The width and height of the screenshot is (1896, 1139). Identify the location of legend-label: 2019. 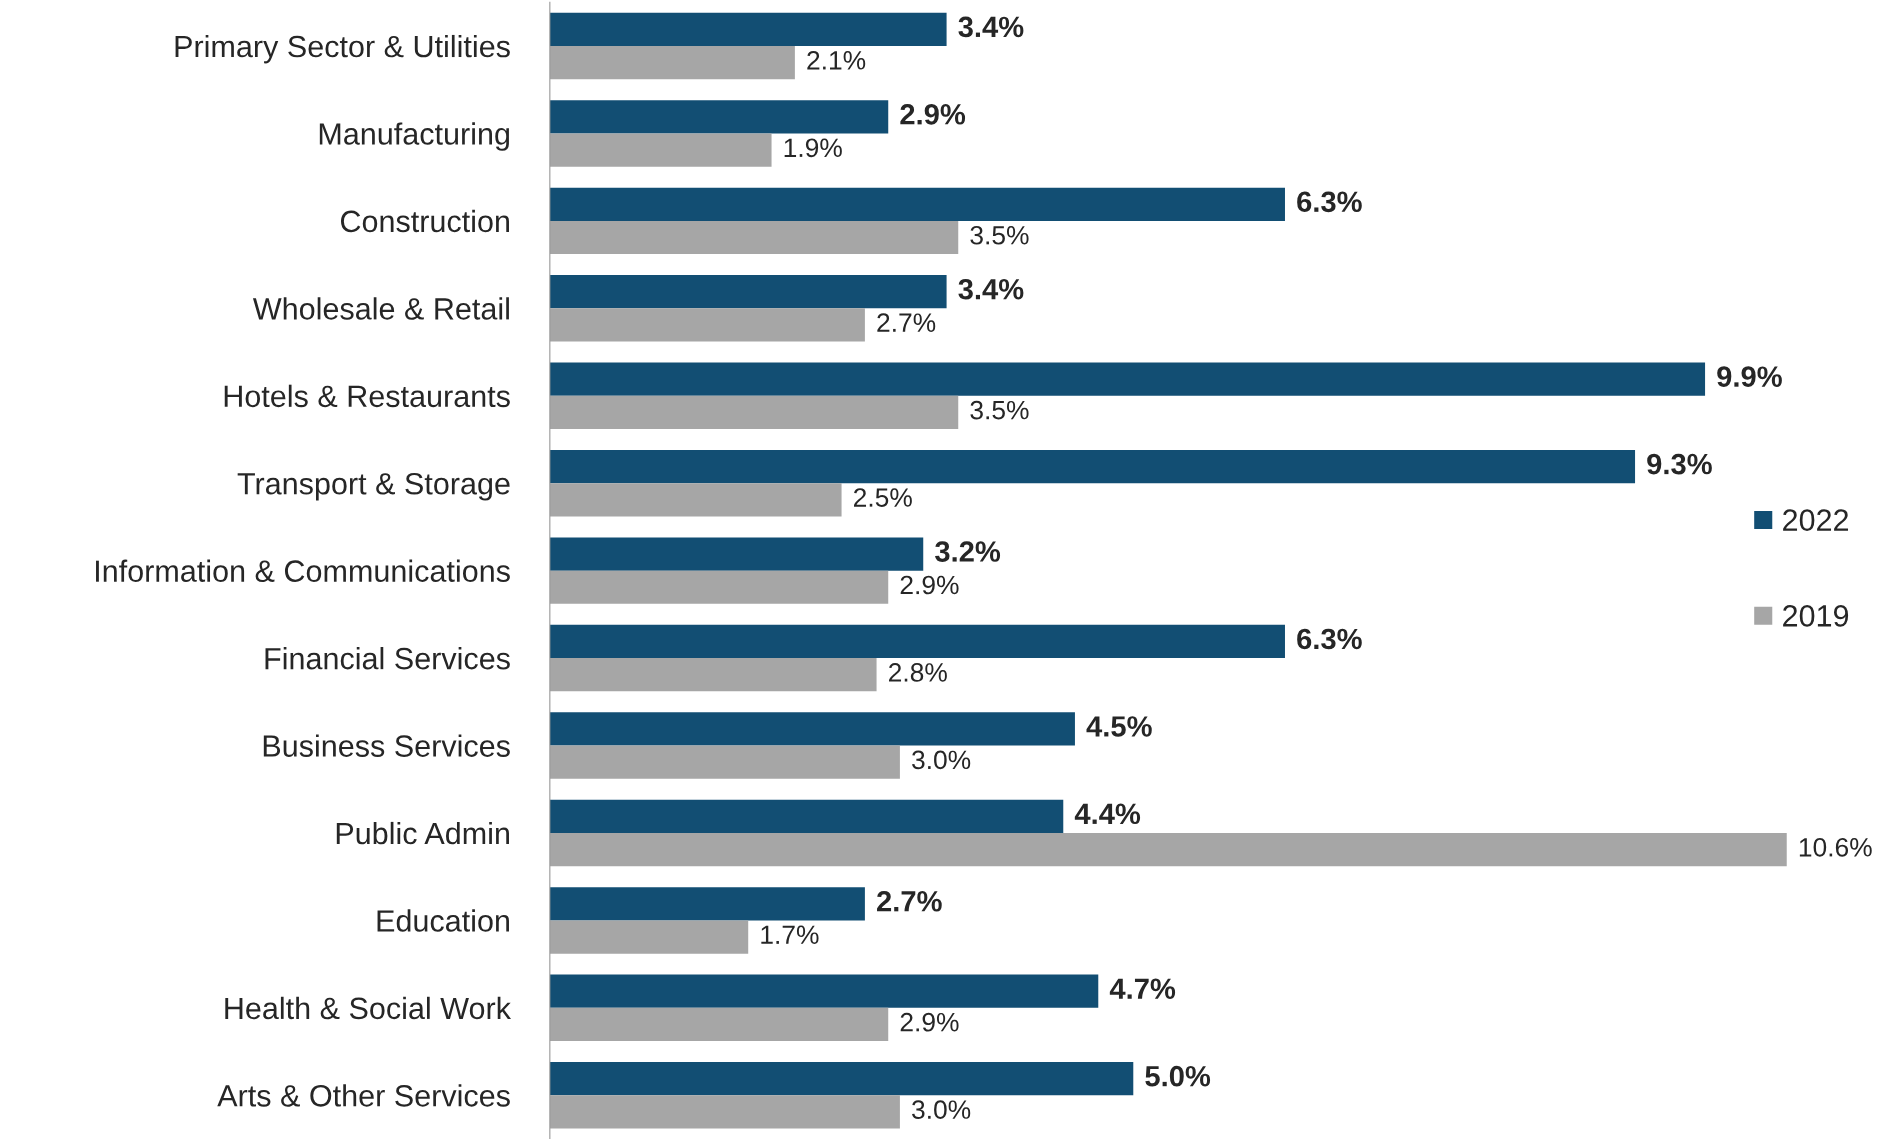
(1816, 616).